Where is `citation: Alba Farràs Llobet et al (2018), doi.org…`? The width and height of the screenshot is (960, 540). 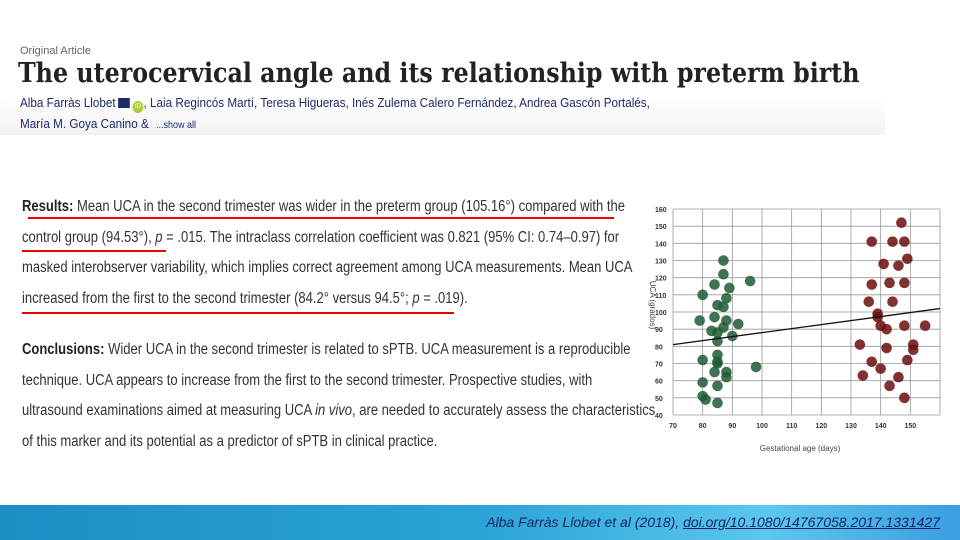 citation: Alba Farràs Llobet et al (2018), doi.org… is located at coordinates (713, 522).